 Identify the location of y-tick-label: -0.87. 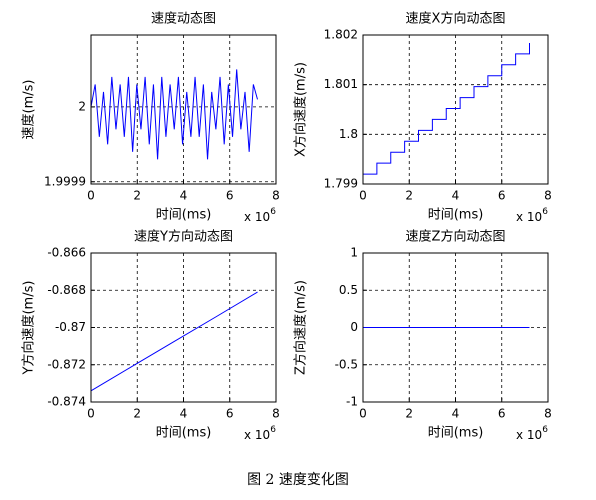
(70, 327).